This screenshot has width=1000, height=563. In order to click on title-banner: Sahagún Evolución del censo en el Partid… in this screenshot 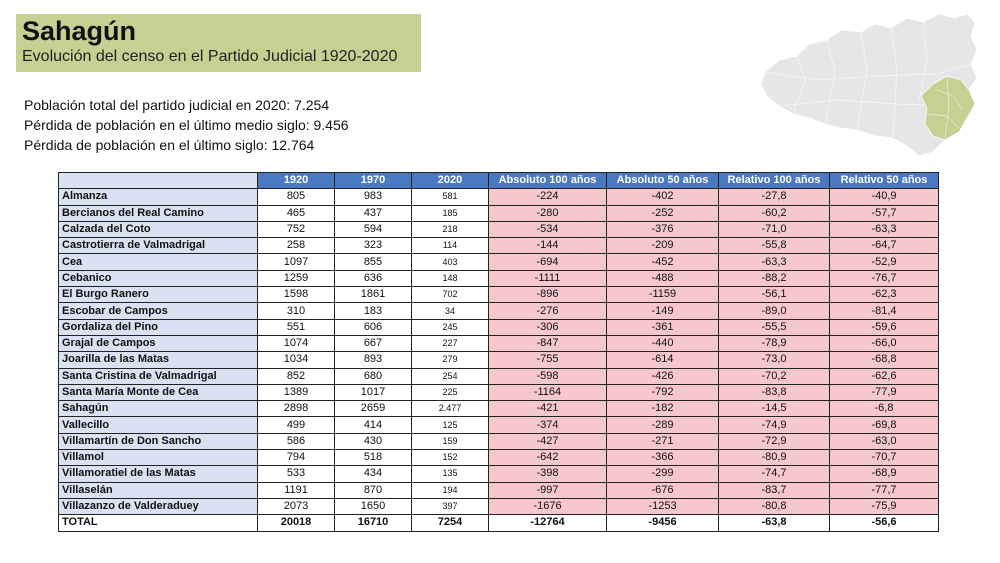, I will do `click(218, 43)`.